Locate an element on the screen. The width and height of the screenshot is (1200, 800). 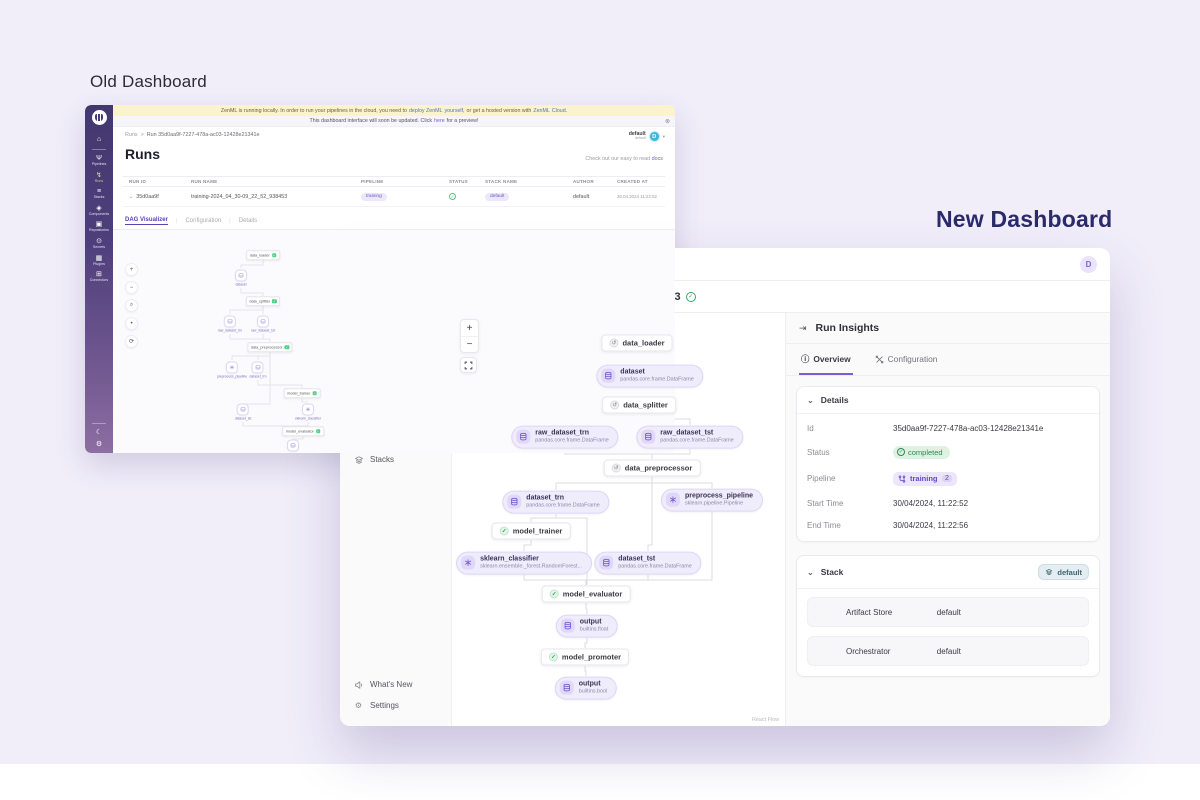
yourself-link: yourself, is located at coordinates (454, 110).